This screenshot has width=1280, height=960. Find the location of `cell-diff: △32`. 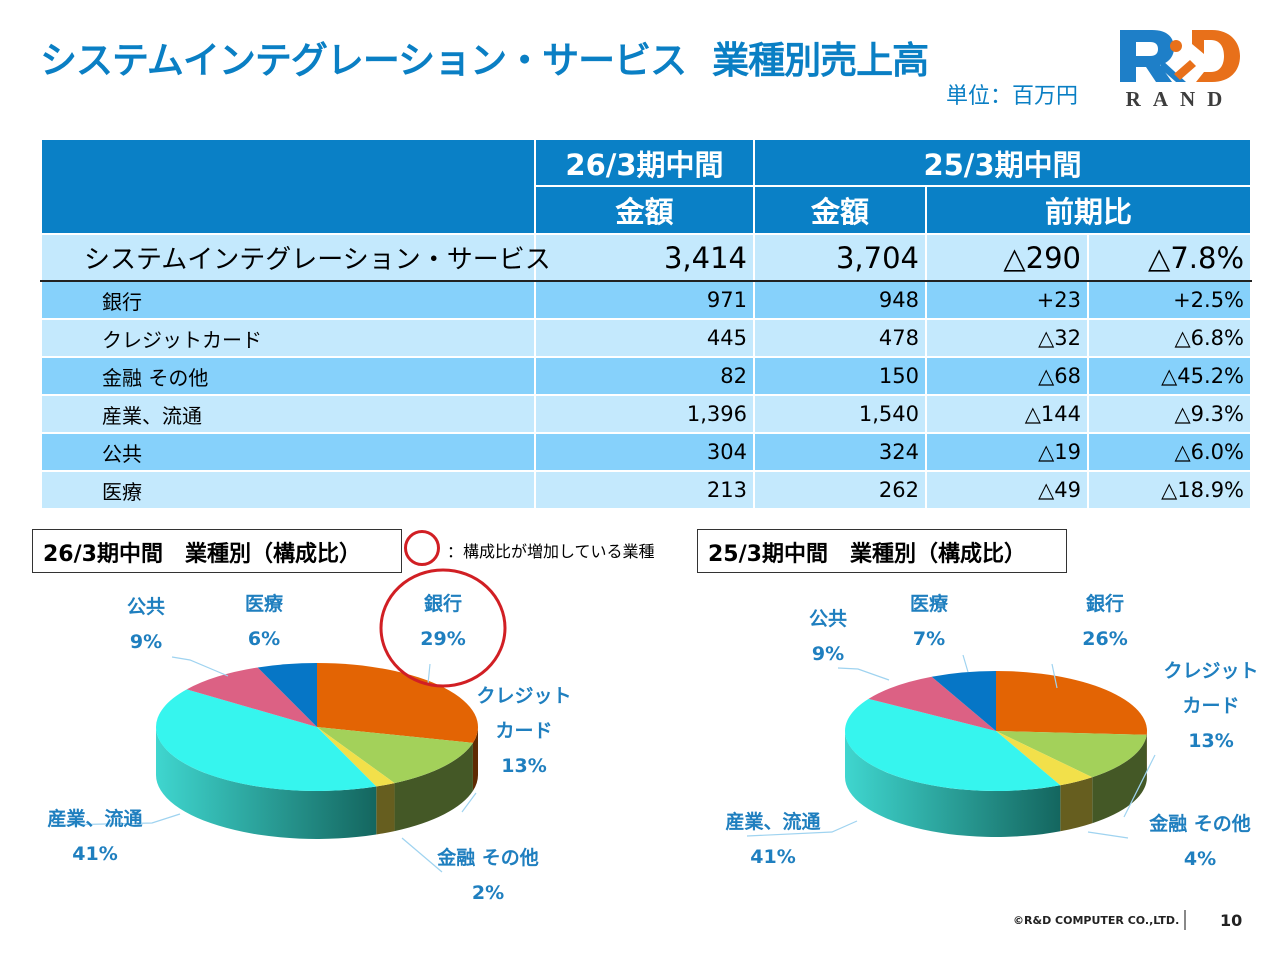

cell-diff: △32 is located at coordinates (1007, 338).